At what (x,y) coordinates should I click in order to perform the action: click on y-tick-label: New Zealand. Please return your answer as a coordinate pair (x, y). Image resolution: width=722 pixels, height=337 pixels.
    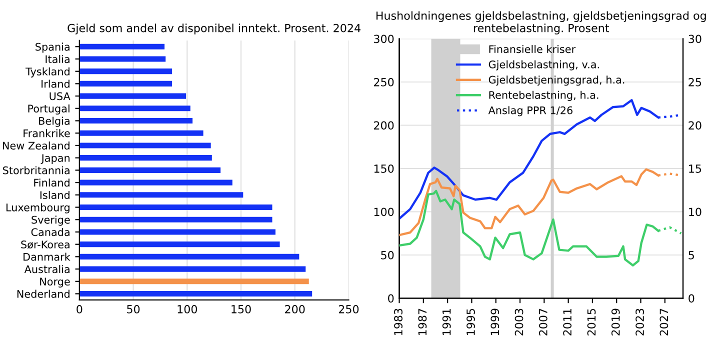
    Looking at the image, I should click on (36, 146).